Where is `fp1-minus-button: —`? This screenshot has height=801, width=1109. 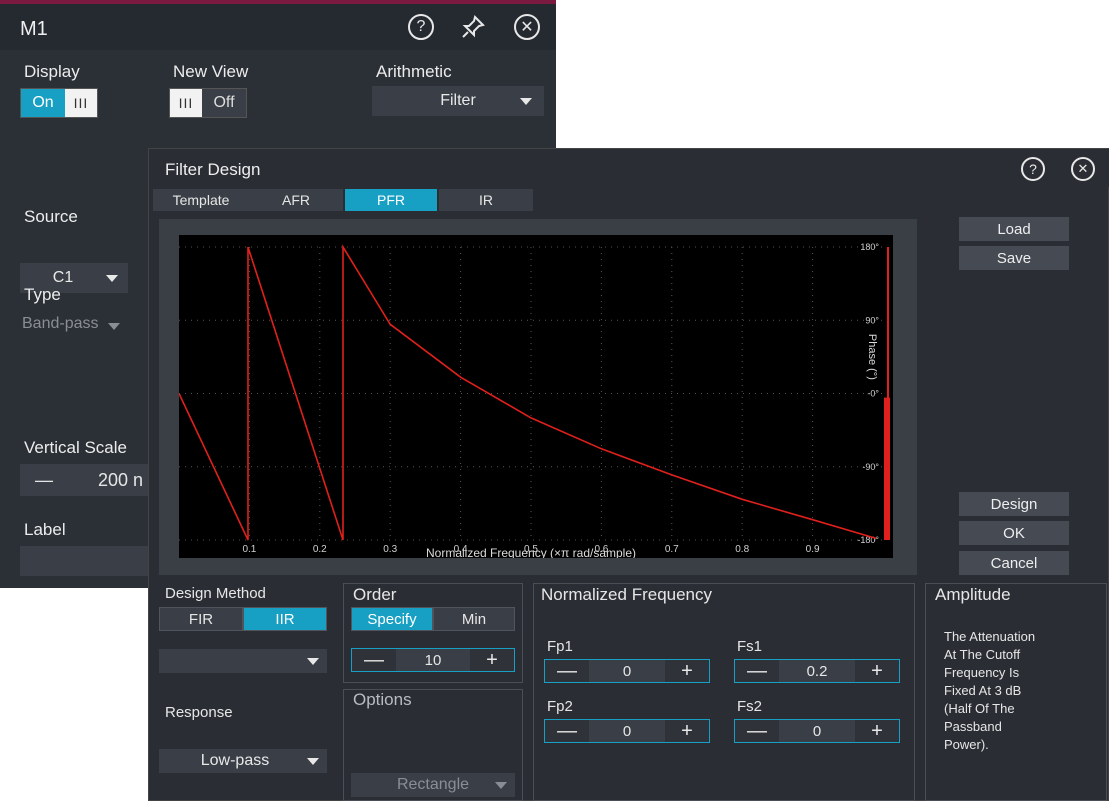 fp1-minus-button: — is located at coordinates (567, 671).